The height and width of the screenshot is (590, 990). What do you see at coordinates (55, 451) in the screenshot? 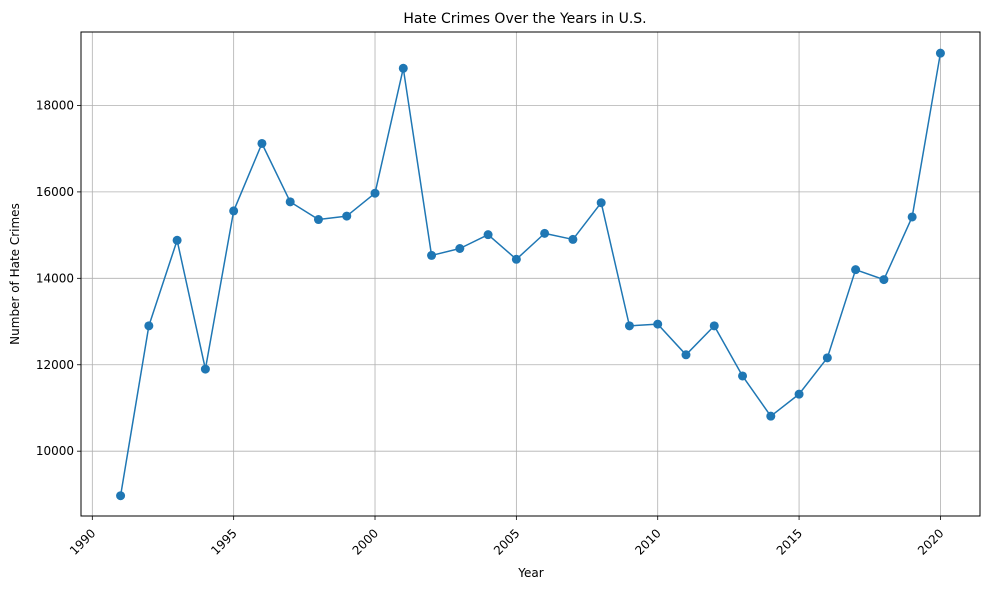
I see `y-tick-label: 10000` at bounding box center [55, 451].